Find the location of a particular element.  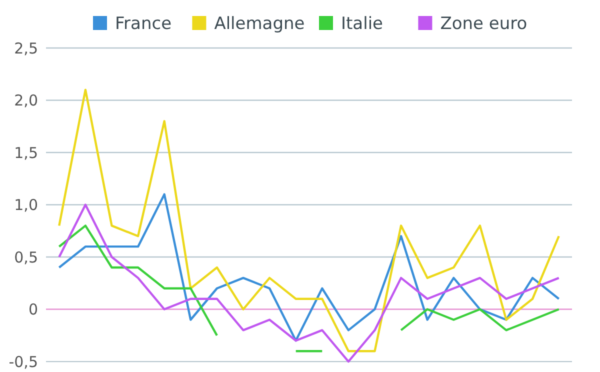

y-tick-label: 2,5 is located at coordinates (26, 48).